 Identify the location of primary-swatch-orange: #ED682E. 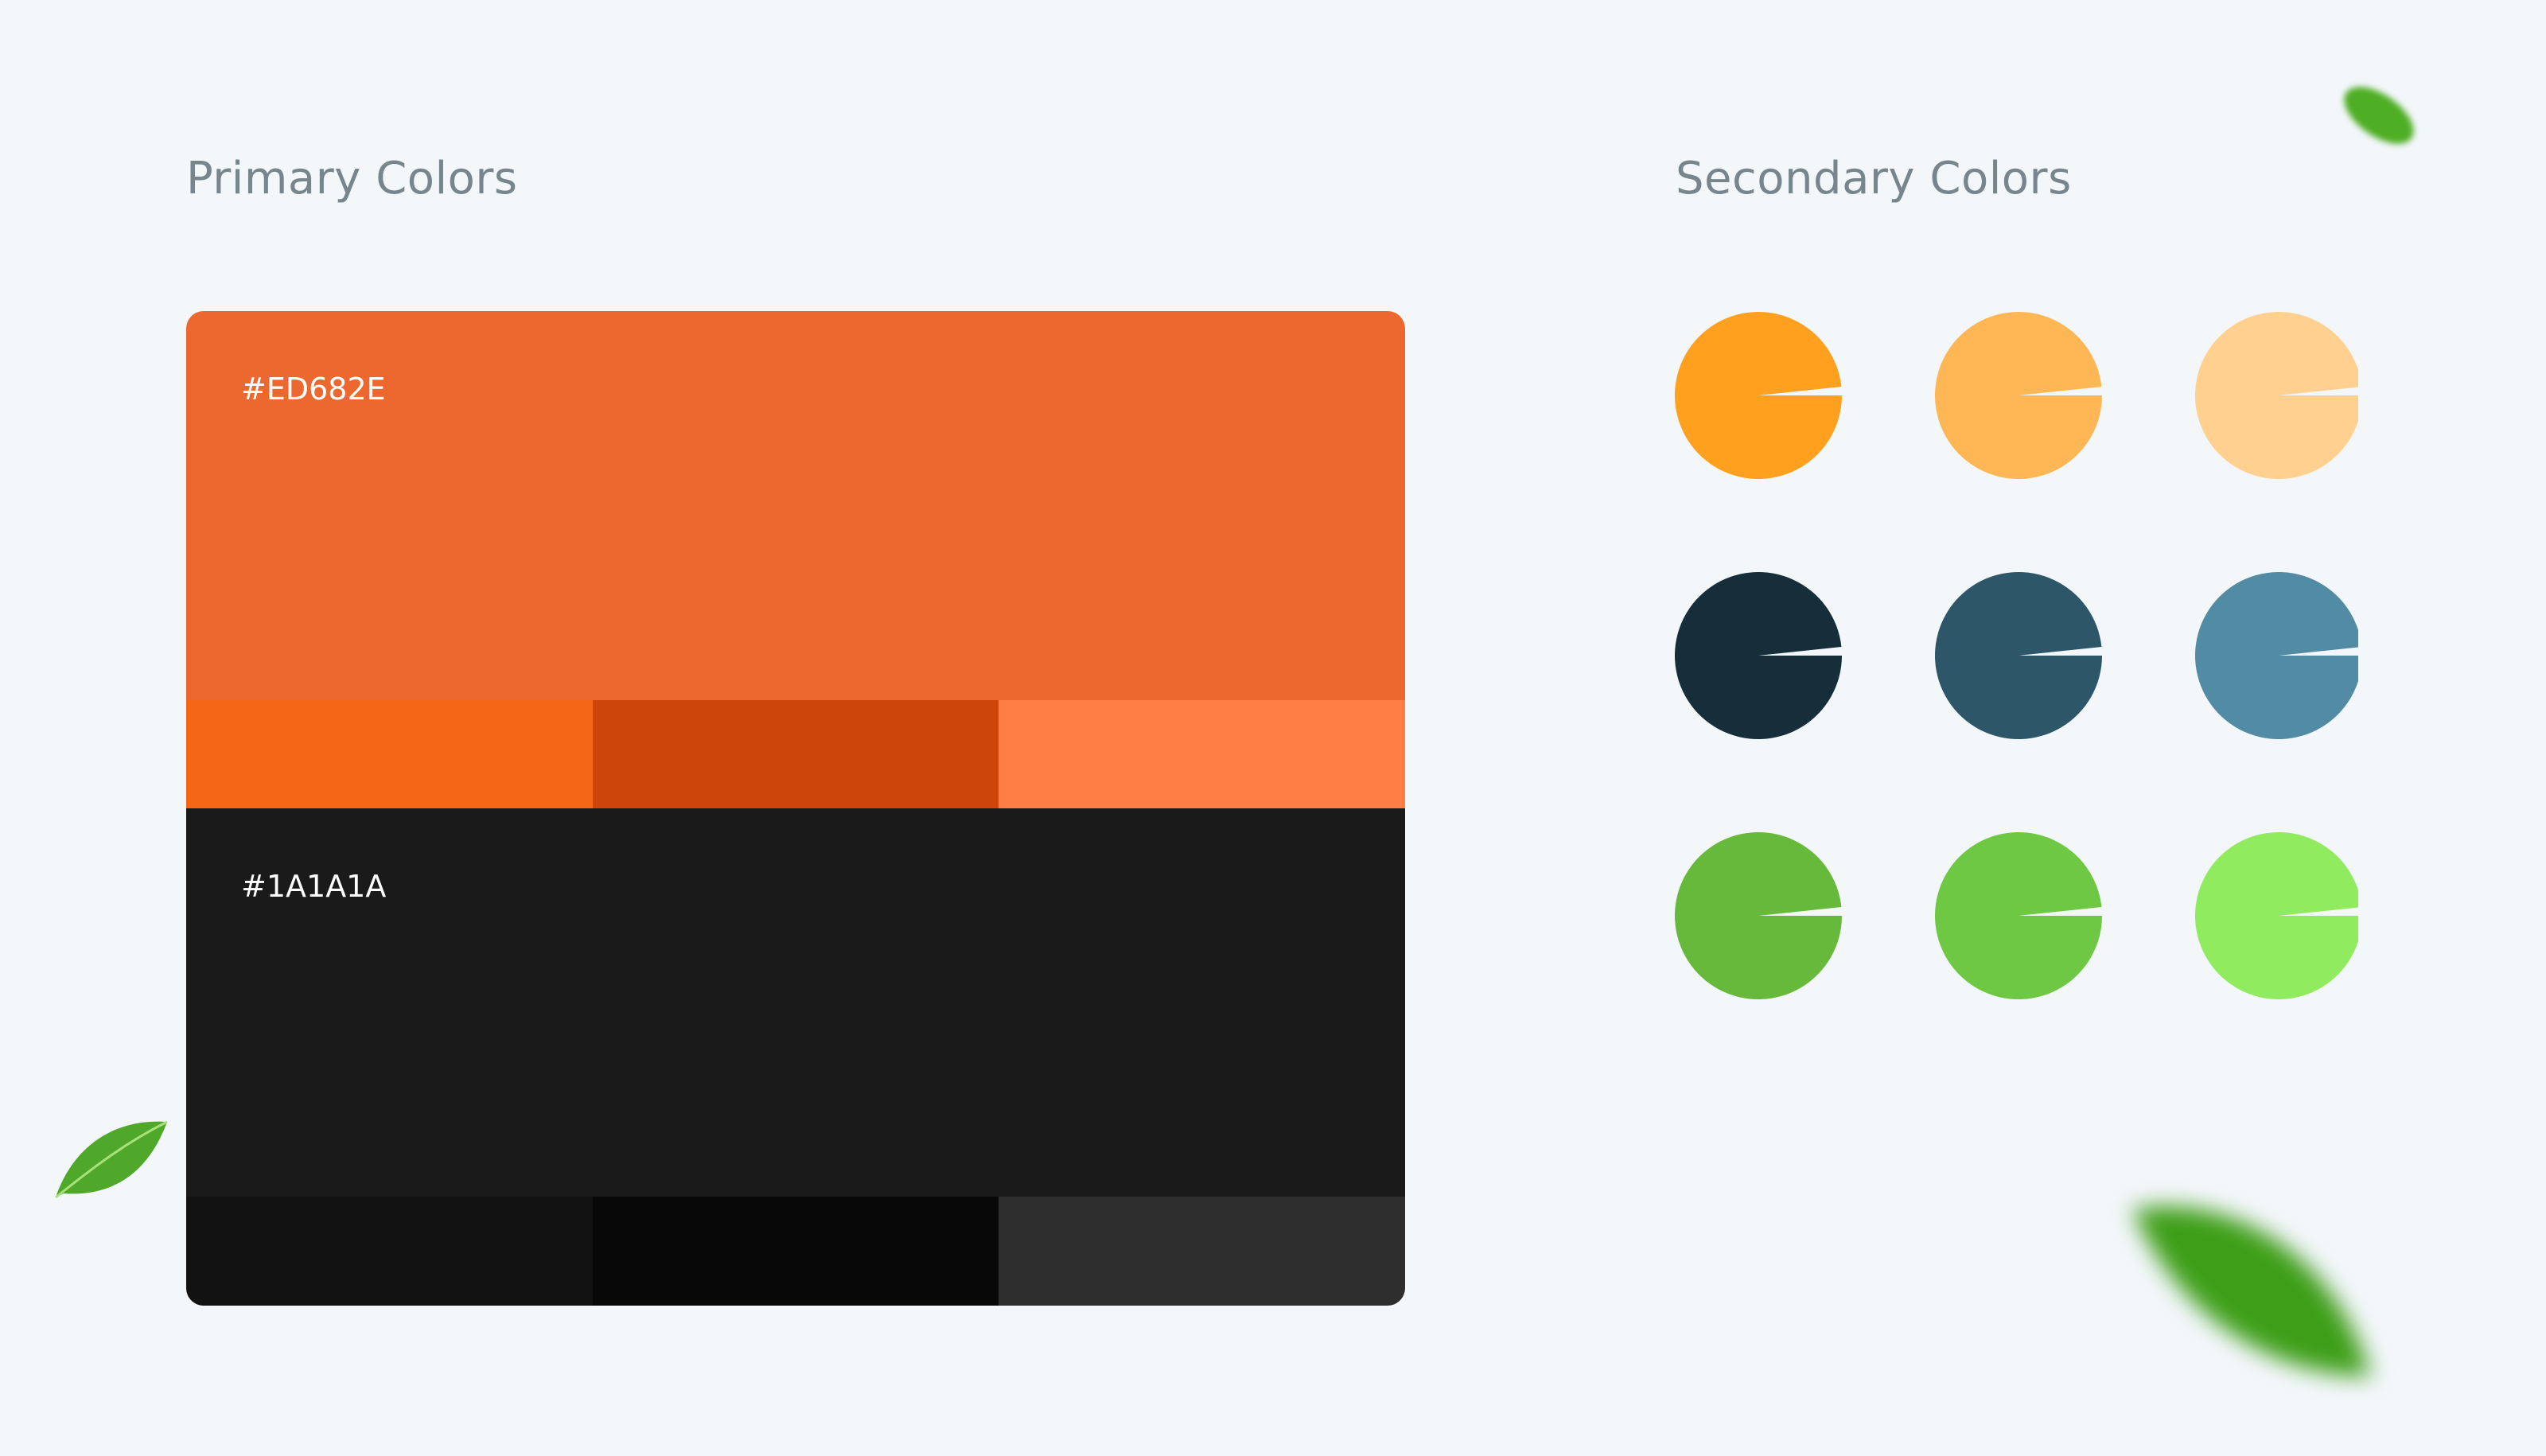
(795, 505).